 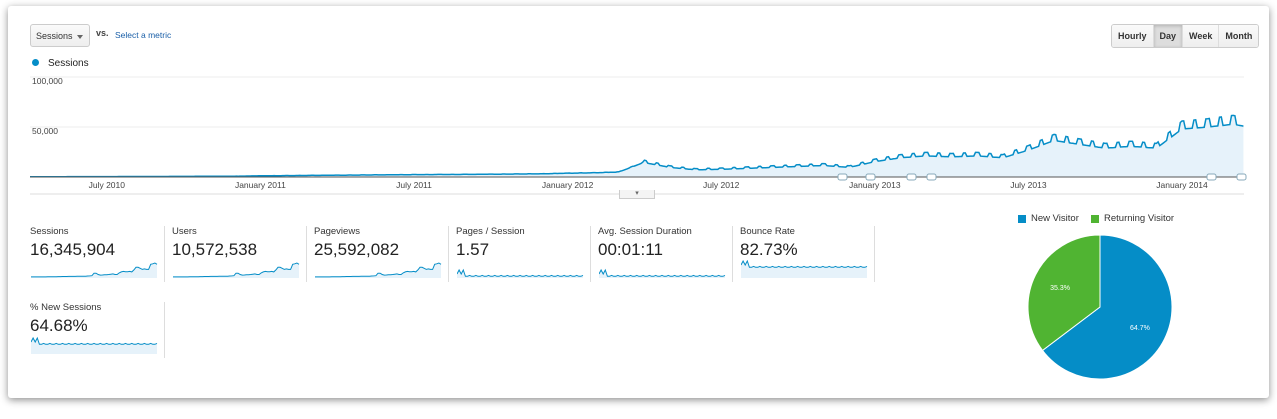 I want to click on metric-label: Users, so click(x=184, y=231).